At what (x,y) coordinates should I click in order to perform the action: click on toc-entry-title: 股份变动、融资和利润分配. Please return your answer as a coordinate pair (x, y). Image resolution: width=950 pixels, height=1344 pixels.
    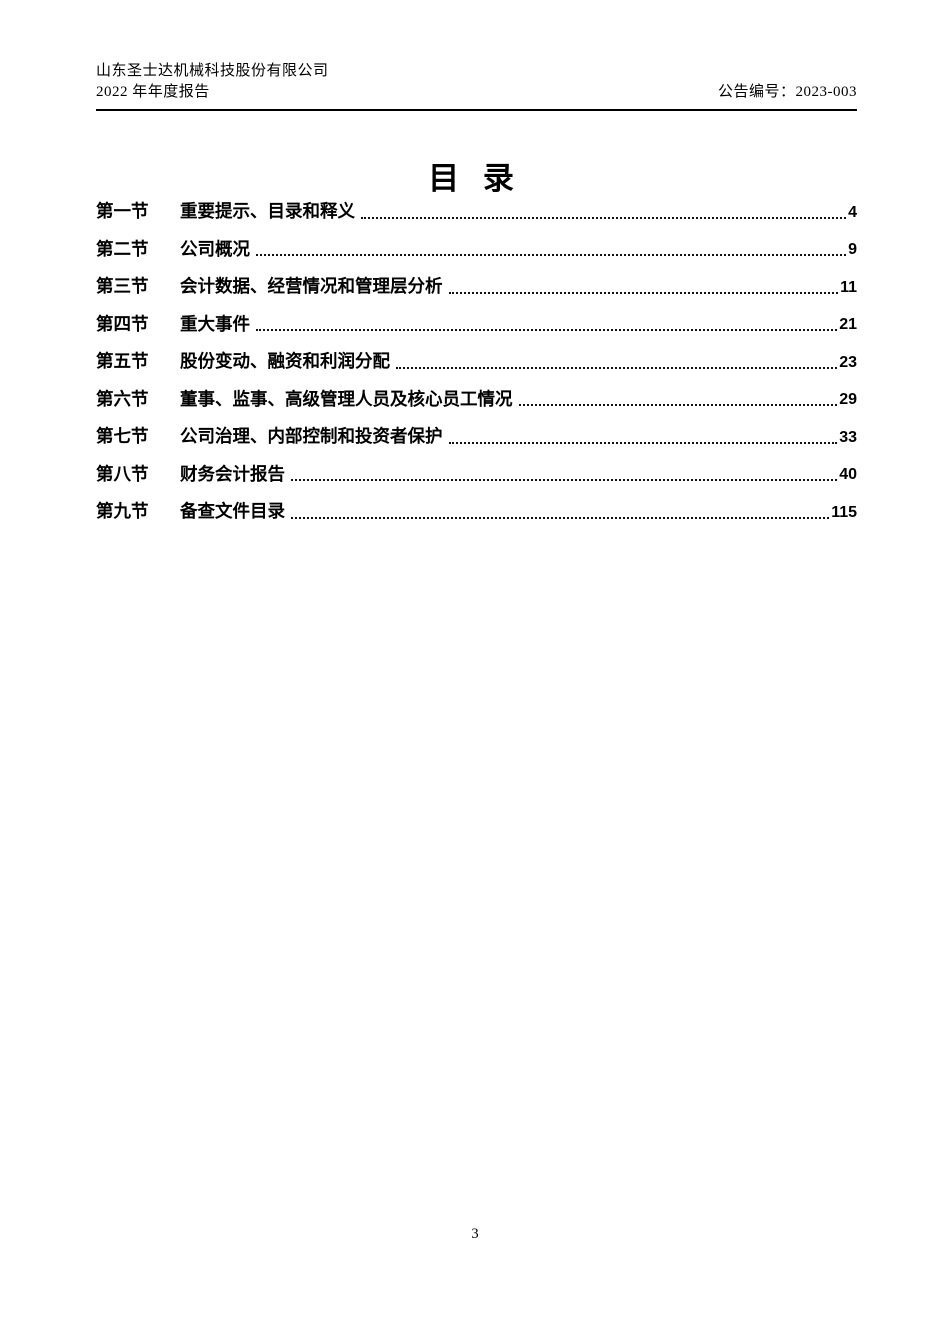
    Looking at the image, I should click on (285, 361).